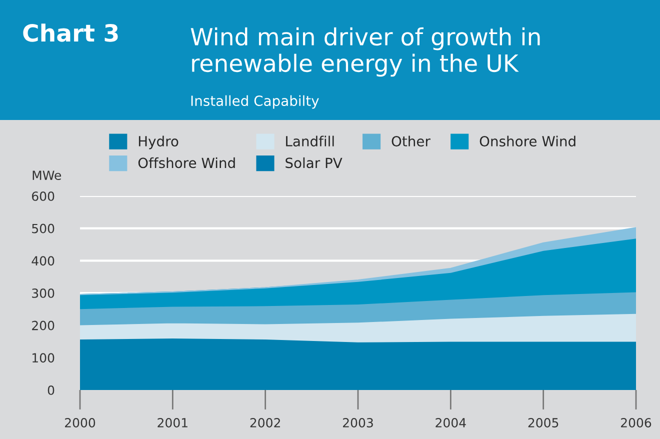  What do you see at coordinates (70, 33) in the screenshot?
I see `caption: Chart 3` at bounding box center [70, 33].